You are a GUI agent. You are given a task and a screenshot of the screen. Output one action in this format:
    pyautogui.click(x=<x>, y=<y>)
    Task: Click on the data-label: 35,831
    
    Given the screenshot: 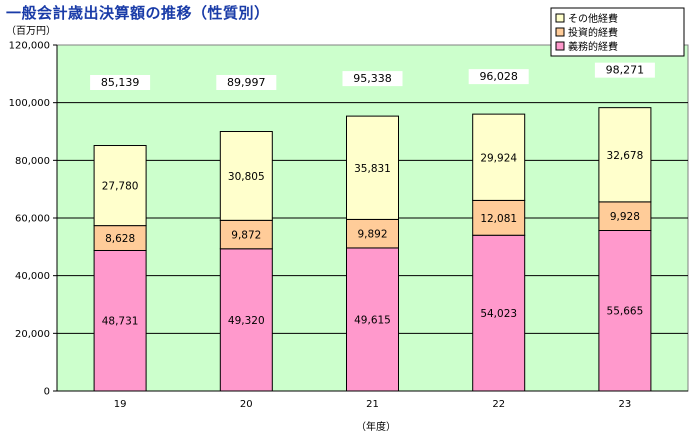 What is the action you would take?
    pyautogui.click(x=372, y=169)
    